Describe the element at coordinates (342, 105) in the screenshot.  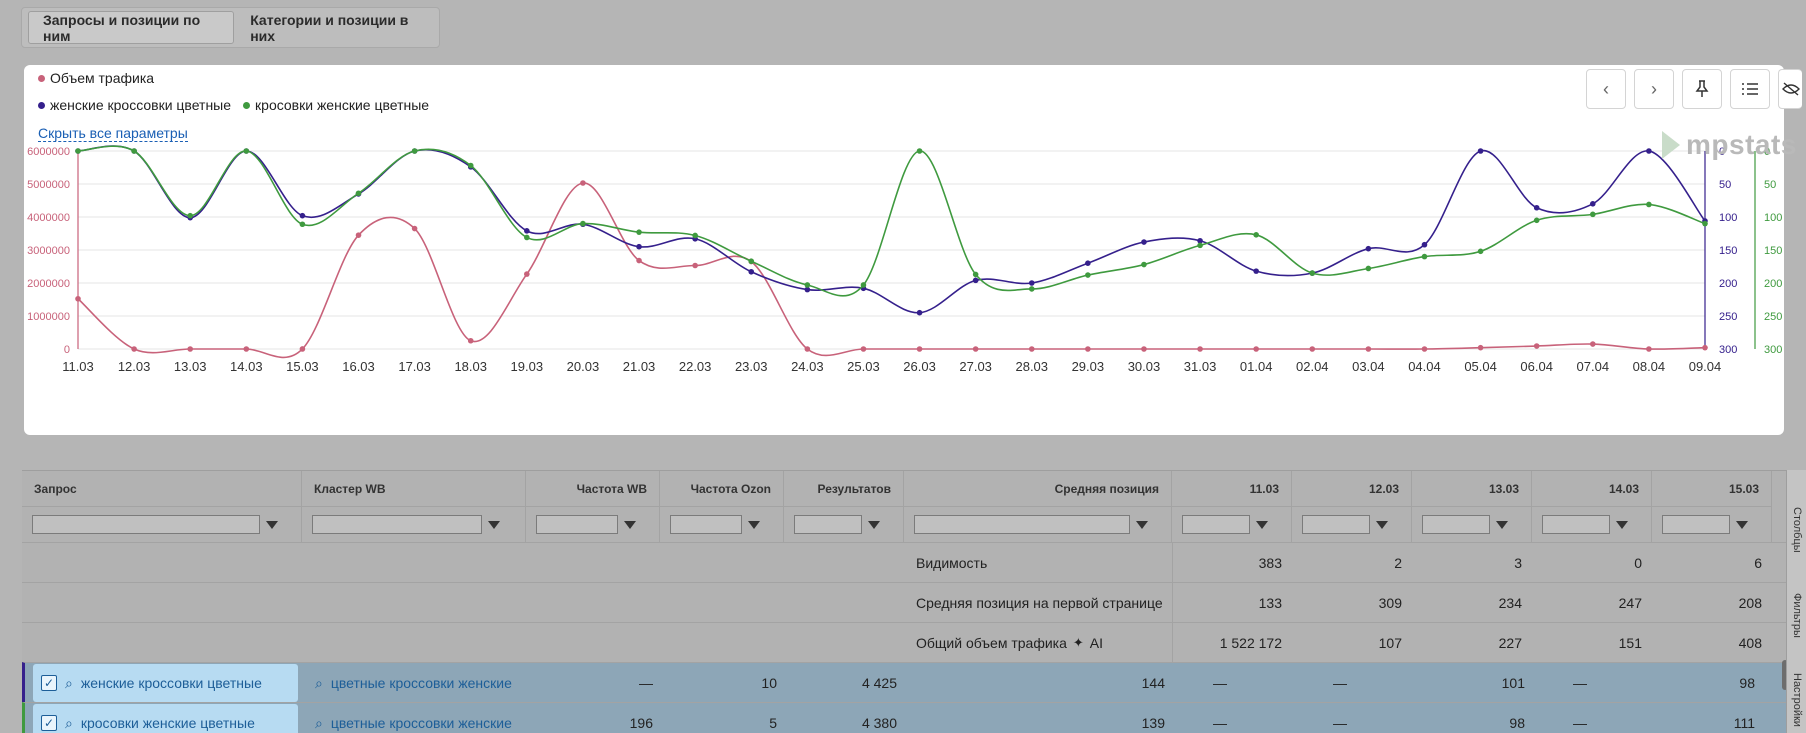
I see `legend-label: кросовки женские цветные` at that location.